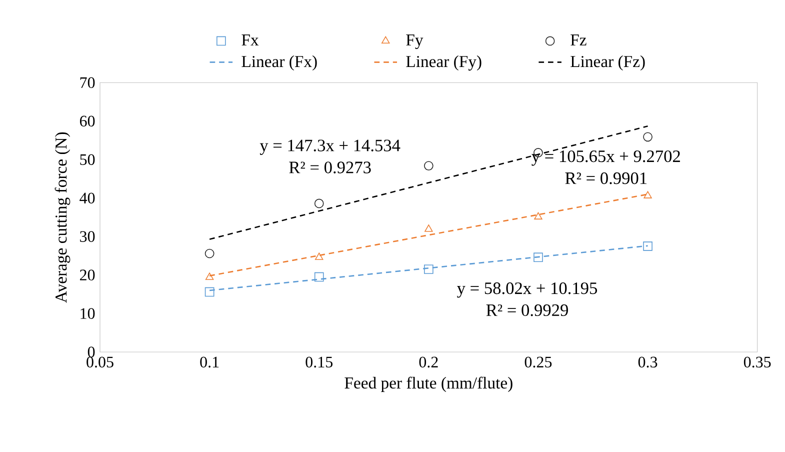  I want to click on x-tick-label: 0.2, so click(428, 362).